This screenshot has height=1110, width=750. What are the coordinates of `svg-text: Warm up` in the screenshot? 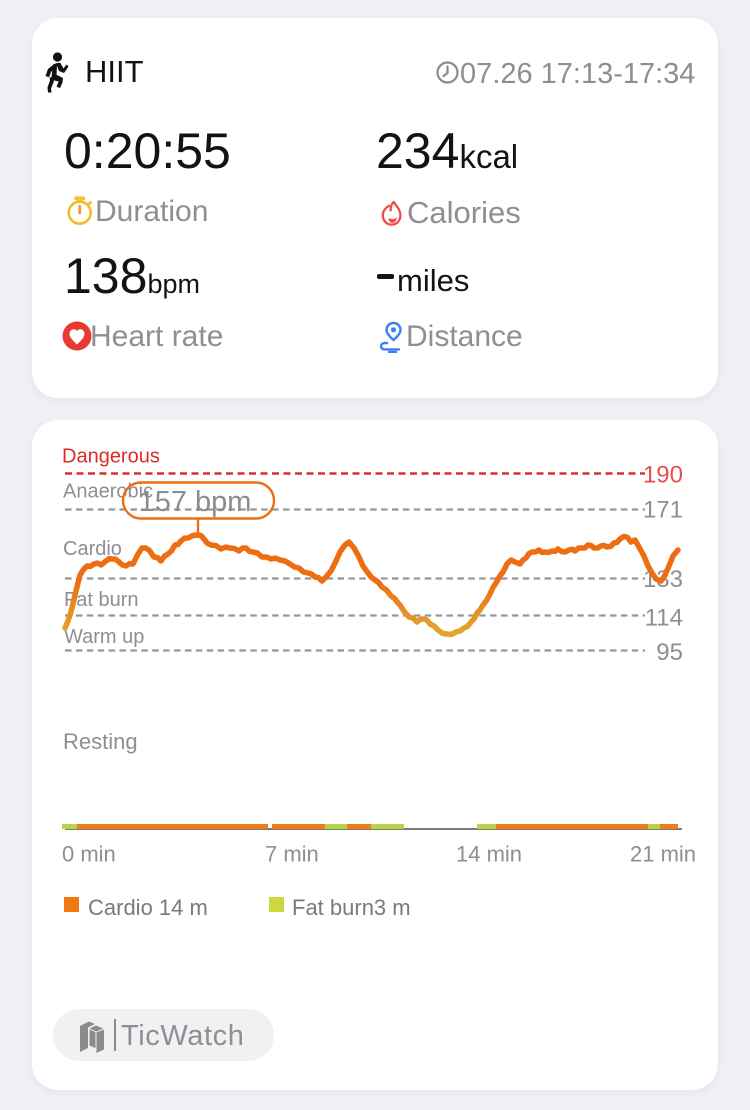 It's located at (104, 637).